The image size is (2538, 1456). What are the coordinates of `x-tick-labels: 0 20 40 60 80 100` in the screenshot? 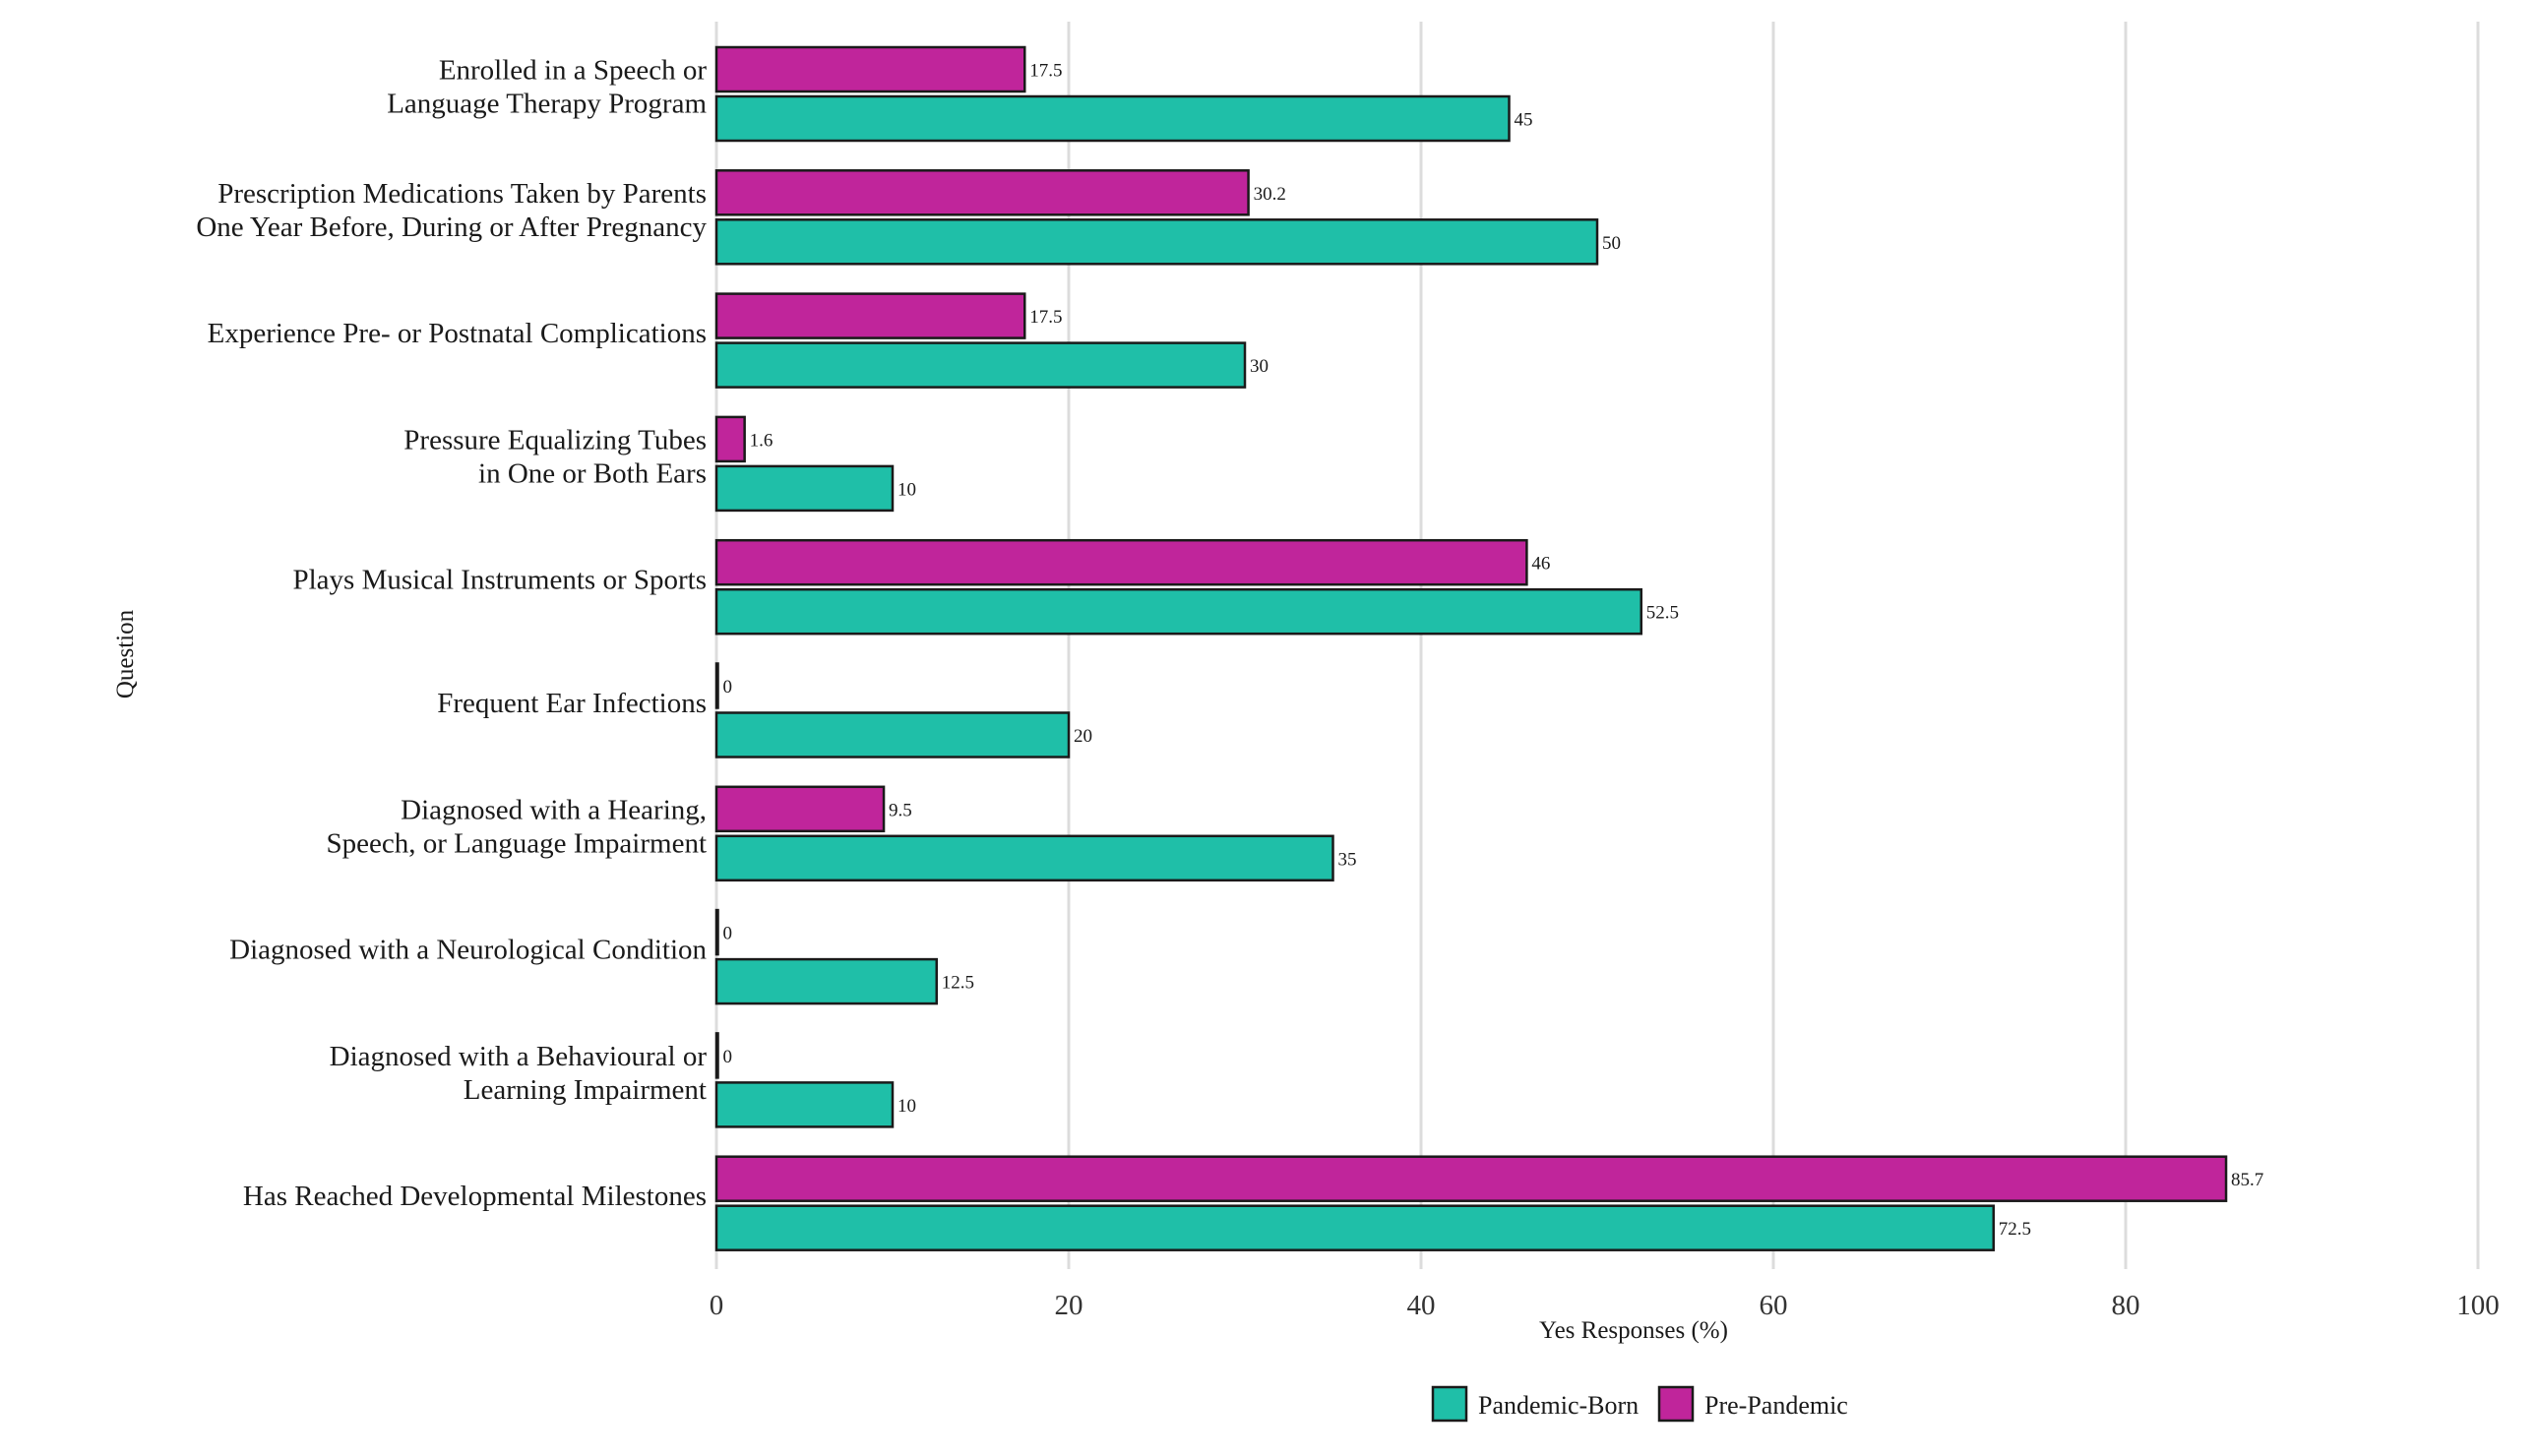 It's located at (1605, 1305).